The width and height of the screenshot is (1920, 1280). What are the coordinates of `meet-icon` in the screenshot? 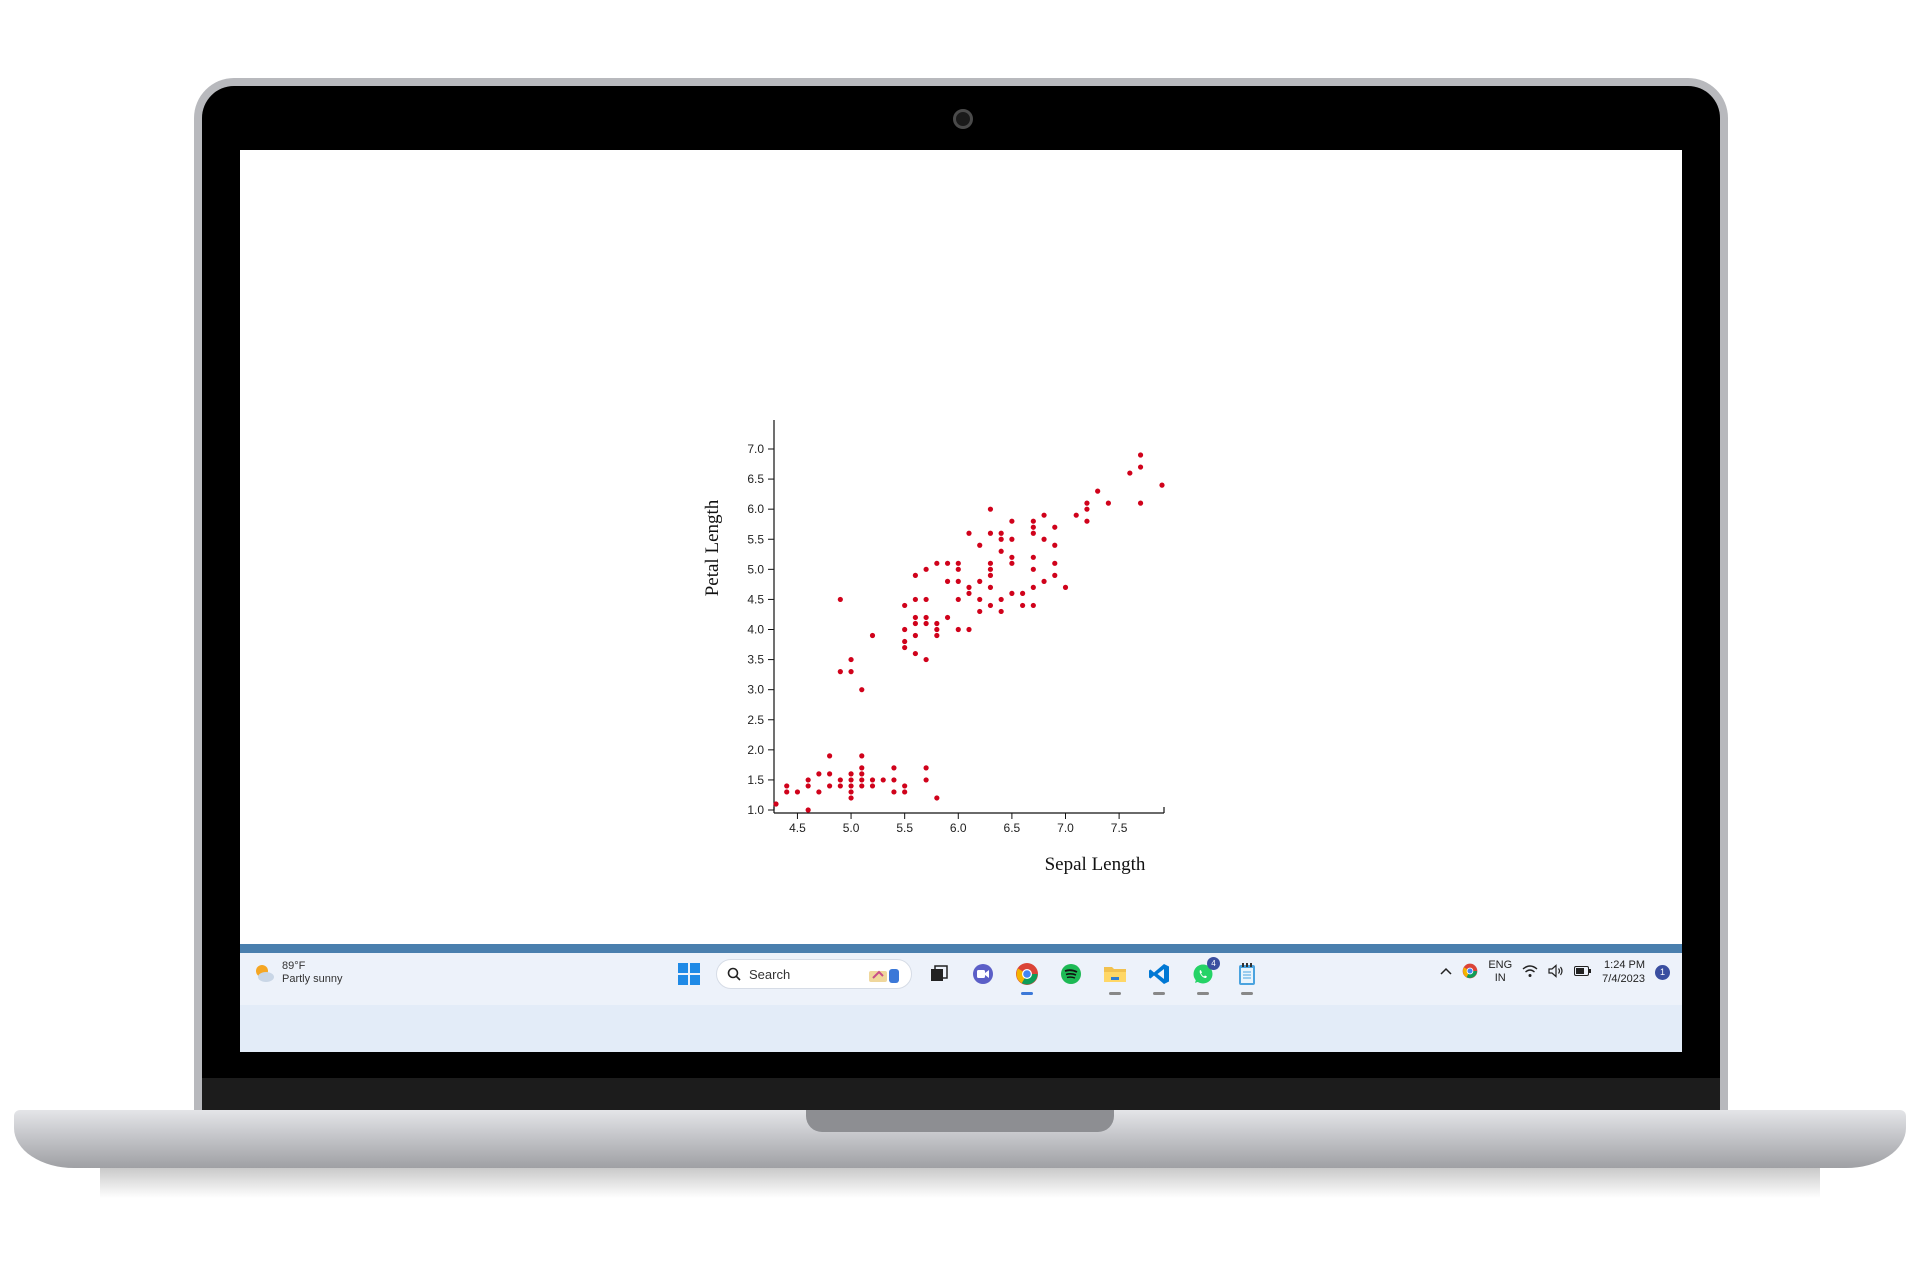 It's located at (983, 974).